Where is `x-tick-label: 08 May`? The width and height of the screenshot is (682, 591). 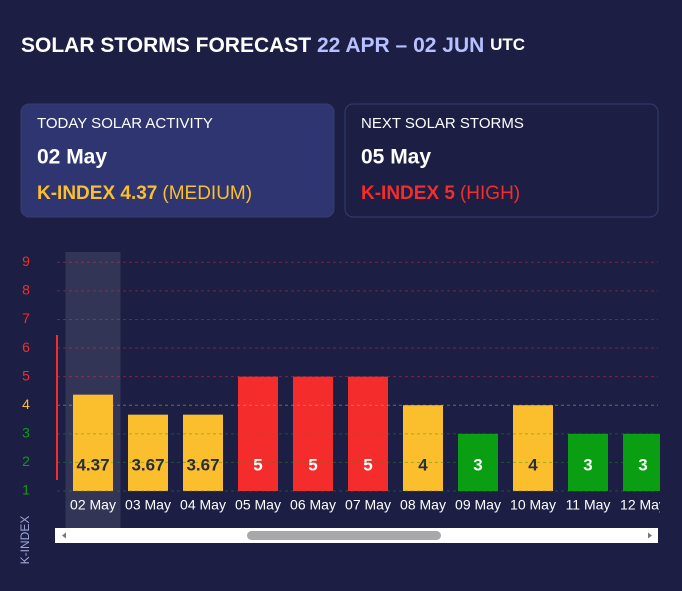 x-tick-label: 08 May is located at coordinates (423, 505).